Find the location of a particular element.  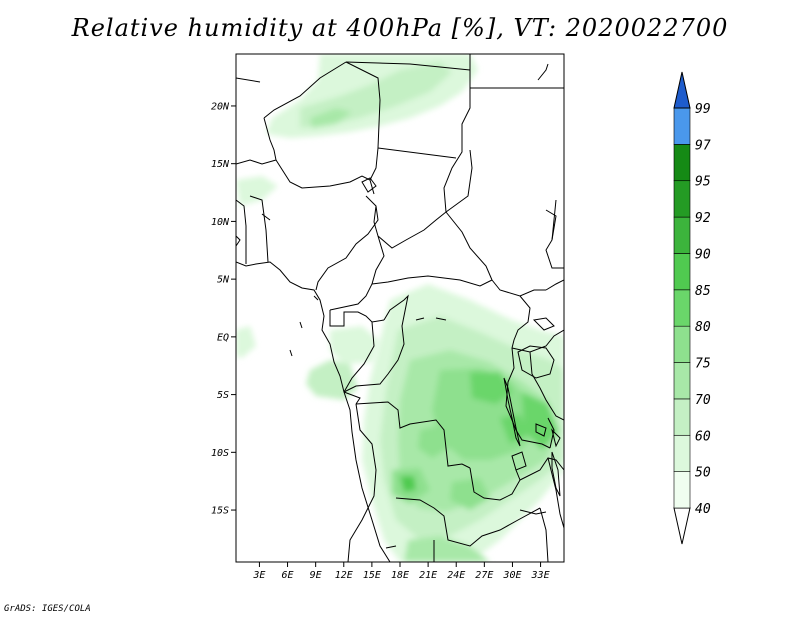

lat-tick-label: 10N is located at coordinates (220, 222).